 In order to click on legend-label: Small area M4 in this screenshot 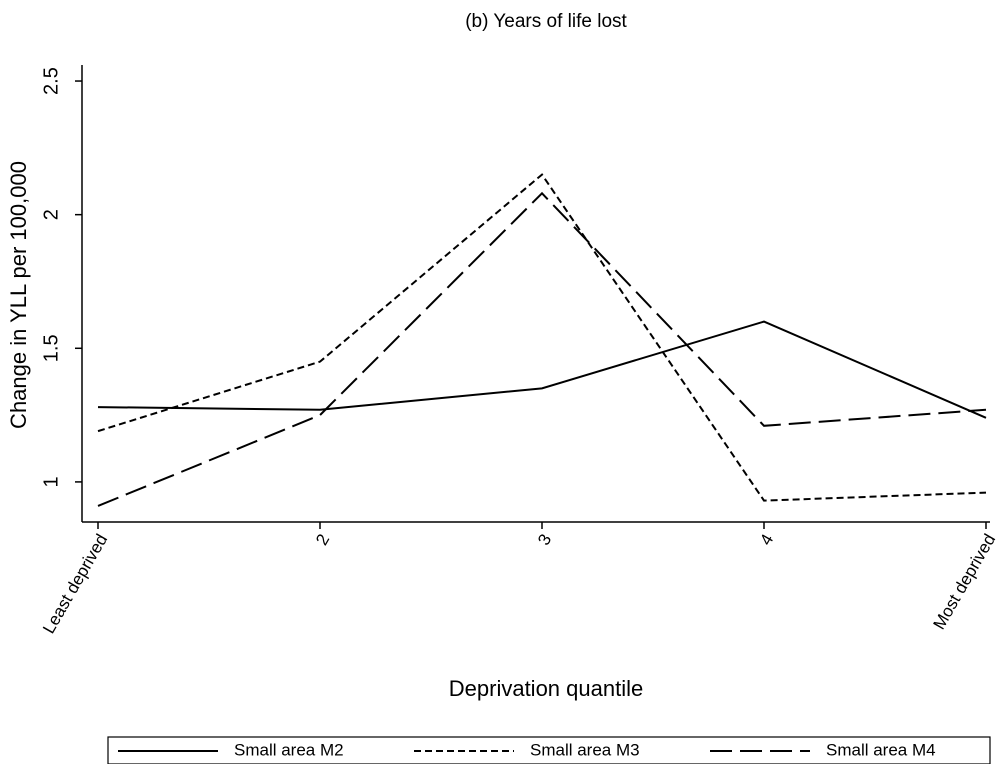, I will do `click(881, 749)`.